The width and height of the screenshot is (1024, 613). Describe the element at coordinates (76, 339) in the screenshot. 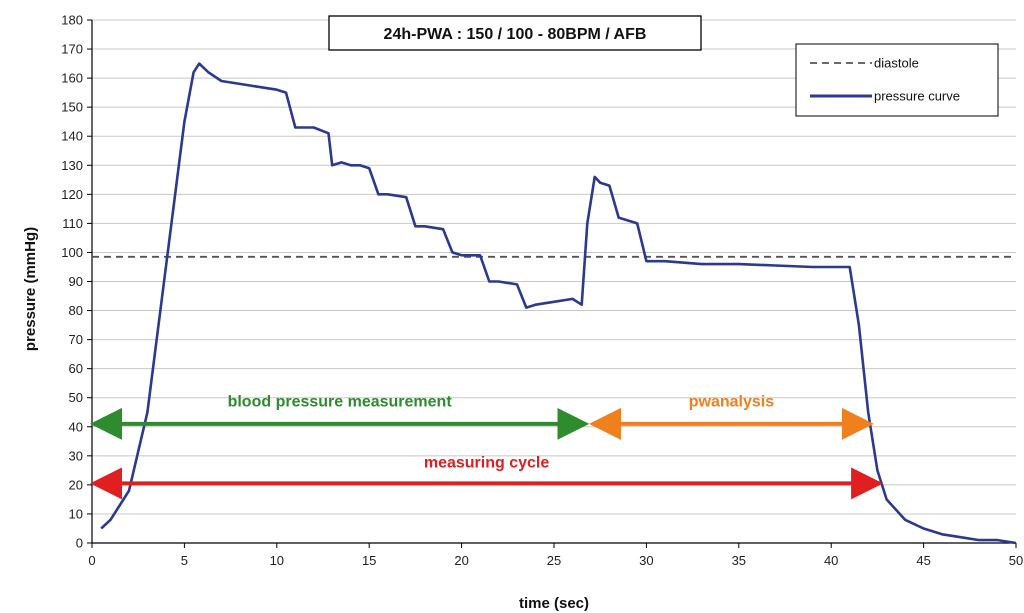

I see `y-tick-label: 70` at that location.